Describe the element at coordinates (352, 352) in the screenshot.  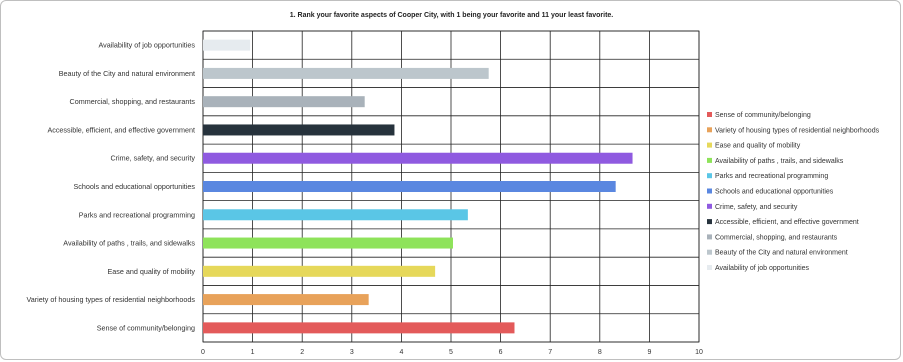
I see `x-tick-label: 3` at that location.